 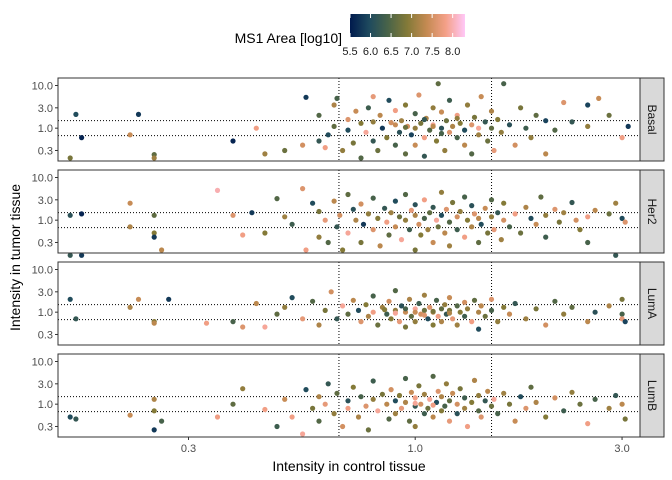 I want to click on facet-strip, so click(x=652, y=119).